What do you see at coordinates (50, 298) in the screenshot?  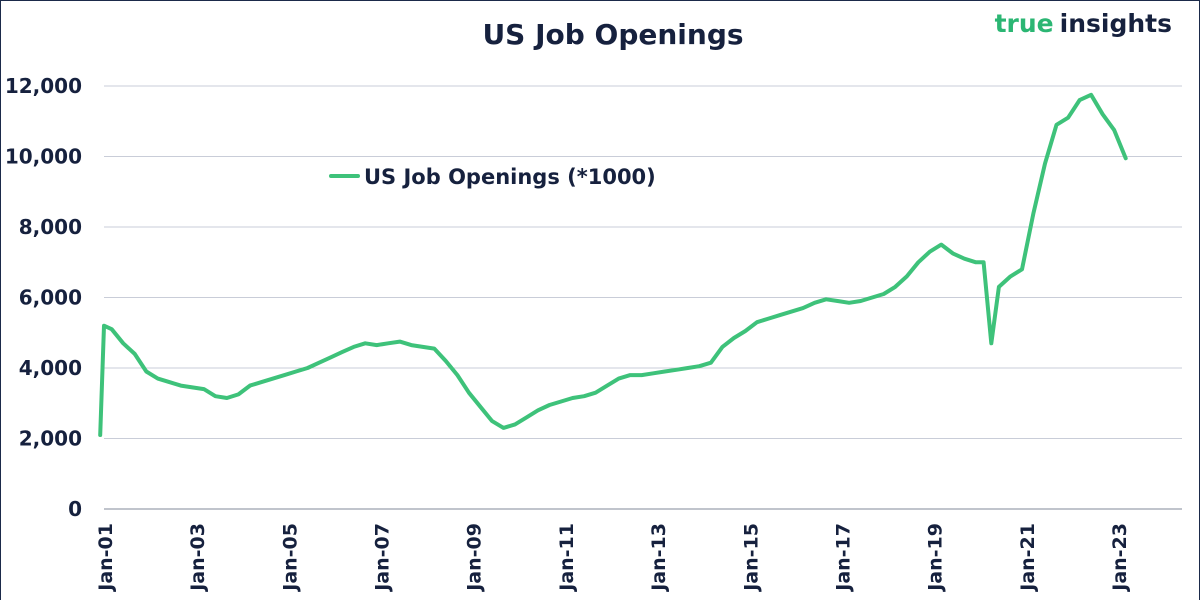 I see `y-tick-label: 6,000` at bounding box center [50, 298].